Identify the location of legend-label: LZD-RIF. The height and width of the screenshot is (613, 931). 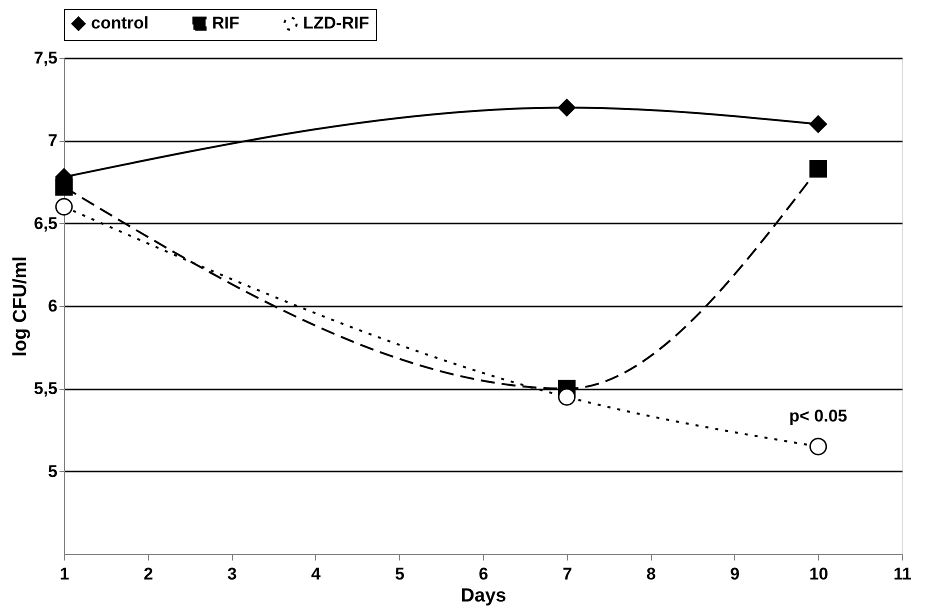
(336, 23).